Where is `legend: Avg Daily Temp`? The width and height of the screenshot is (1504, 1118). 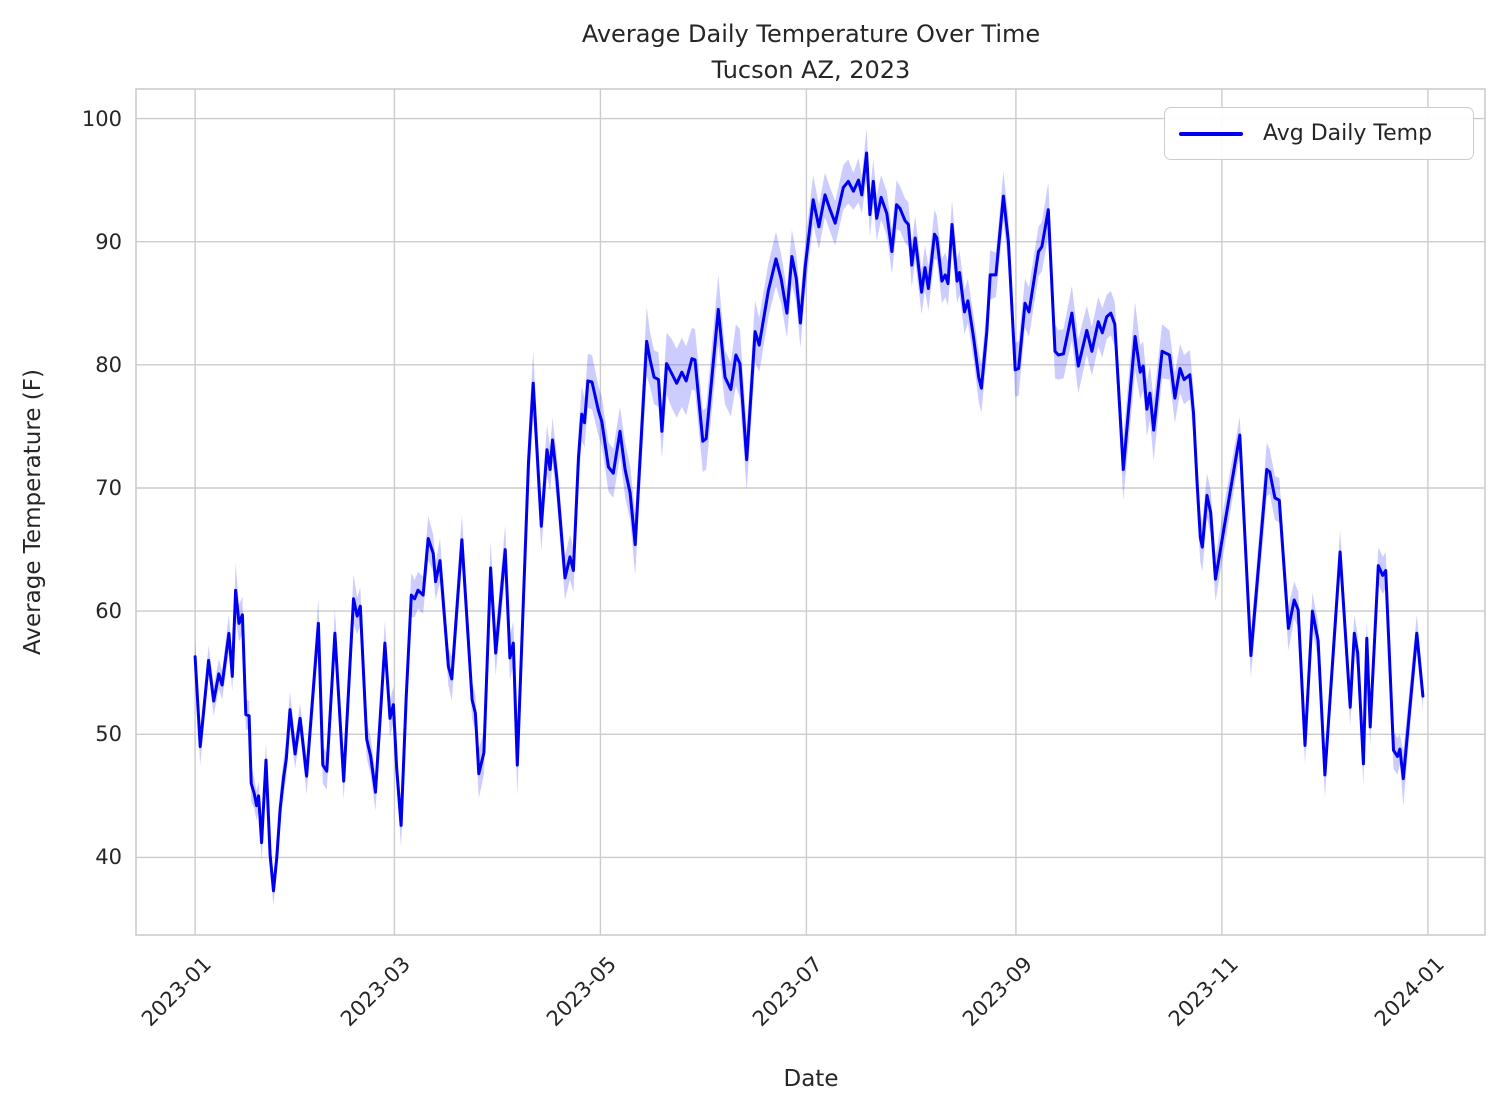
legend: Avg Daily Temp is located at coordinates (1319, 133).